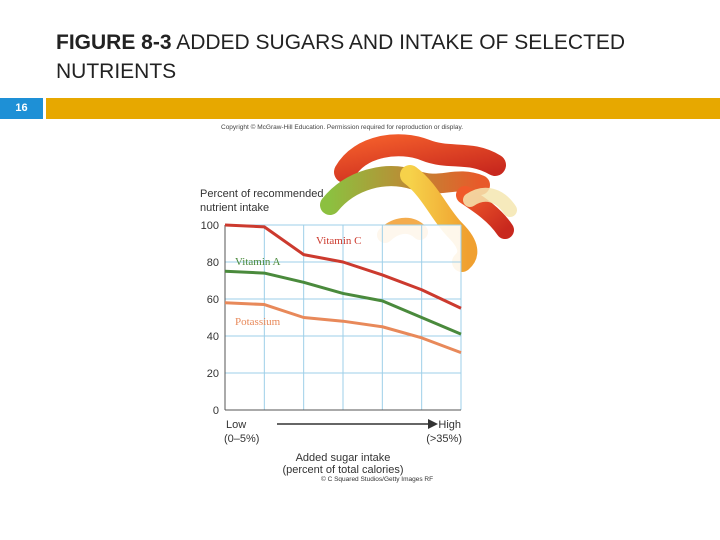  Describe the element at coordinates (343, 266) in the screenshot. I see `series-line-vitamin-c` at that location.